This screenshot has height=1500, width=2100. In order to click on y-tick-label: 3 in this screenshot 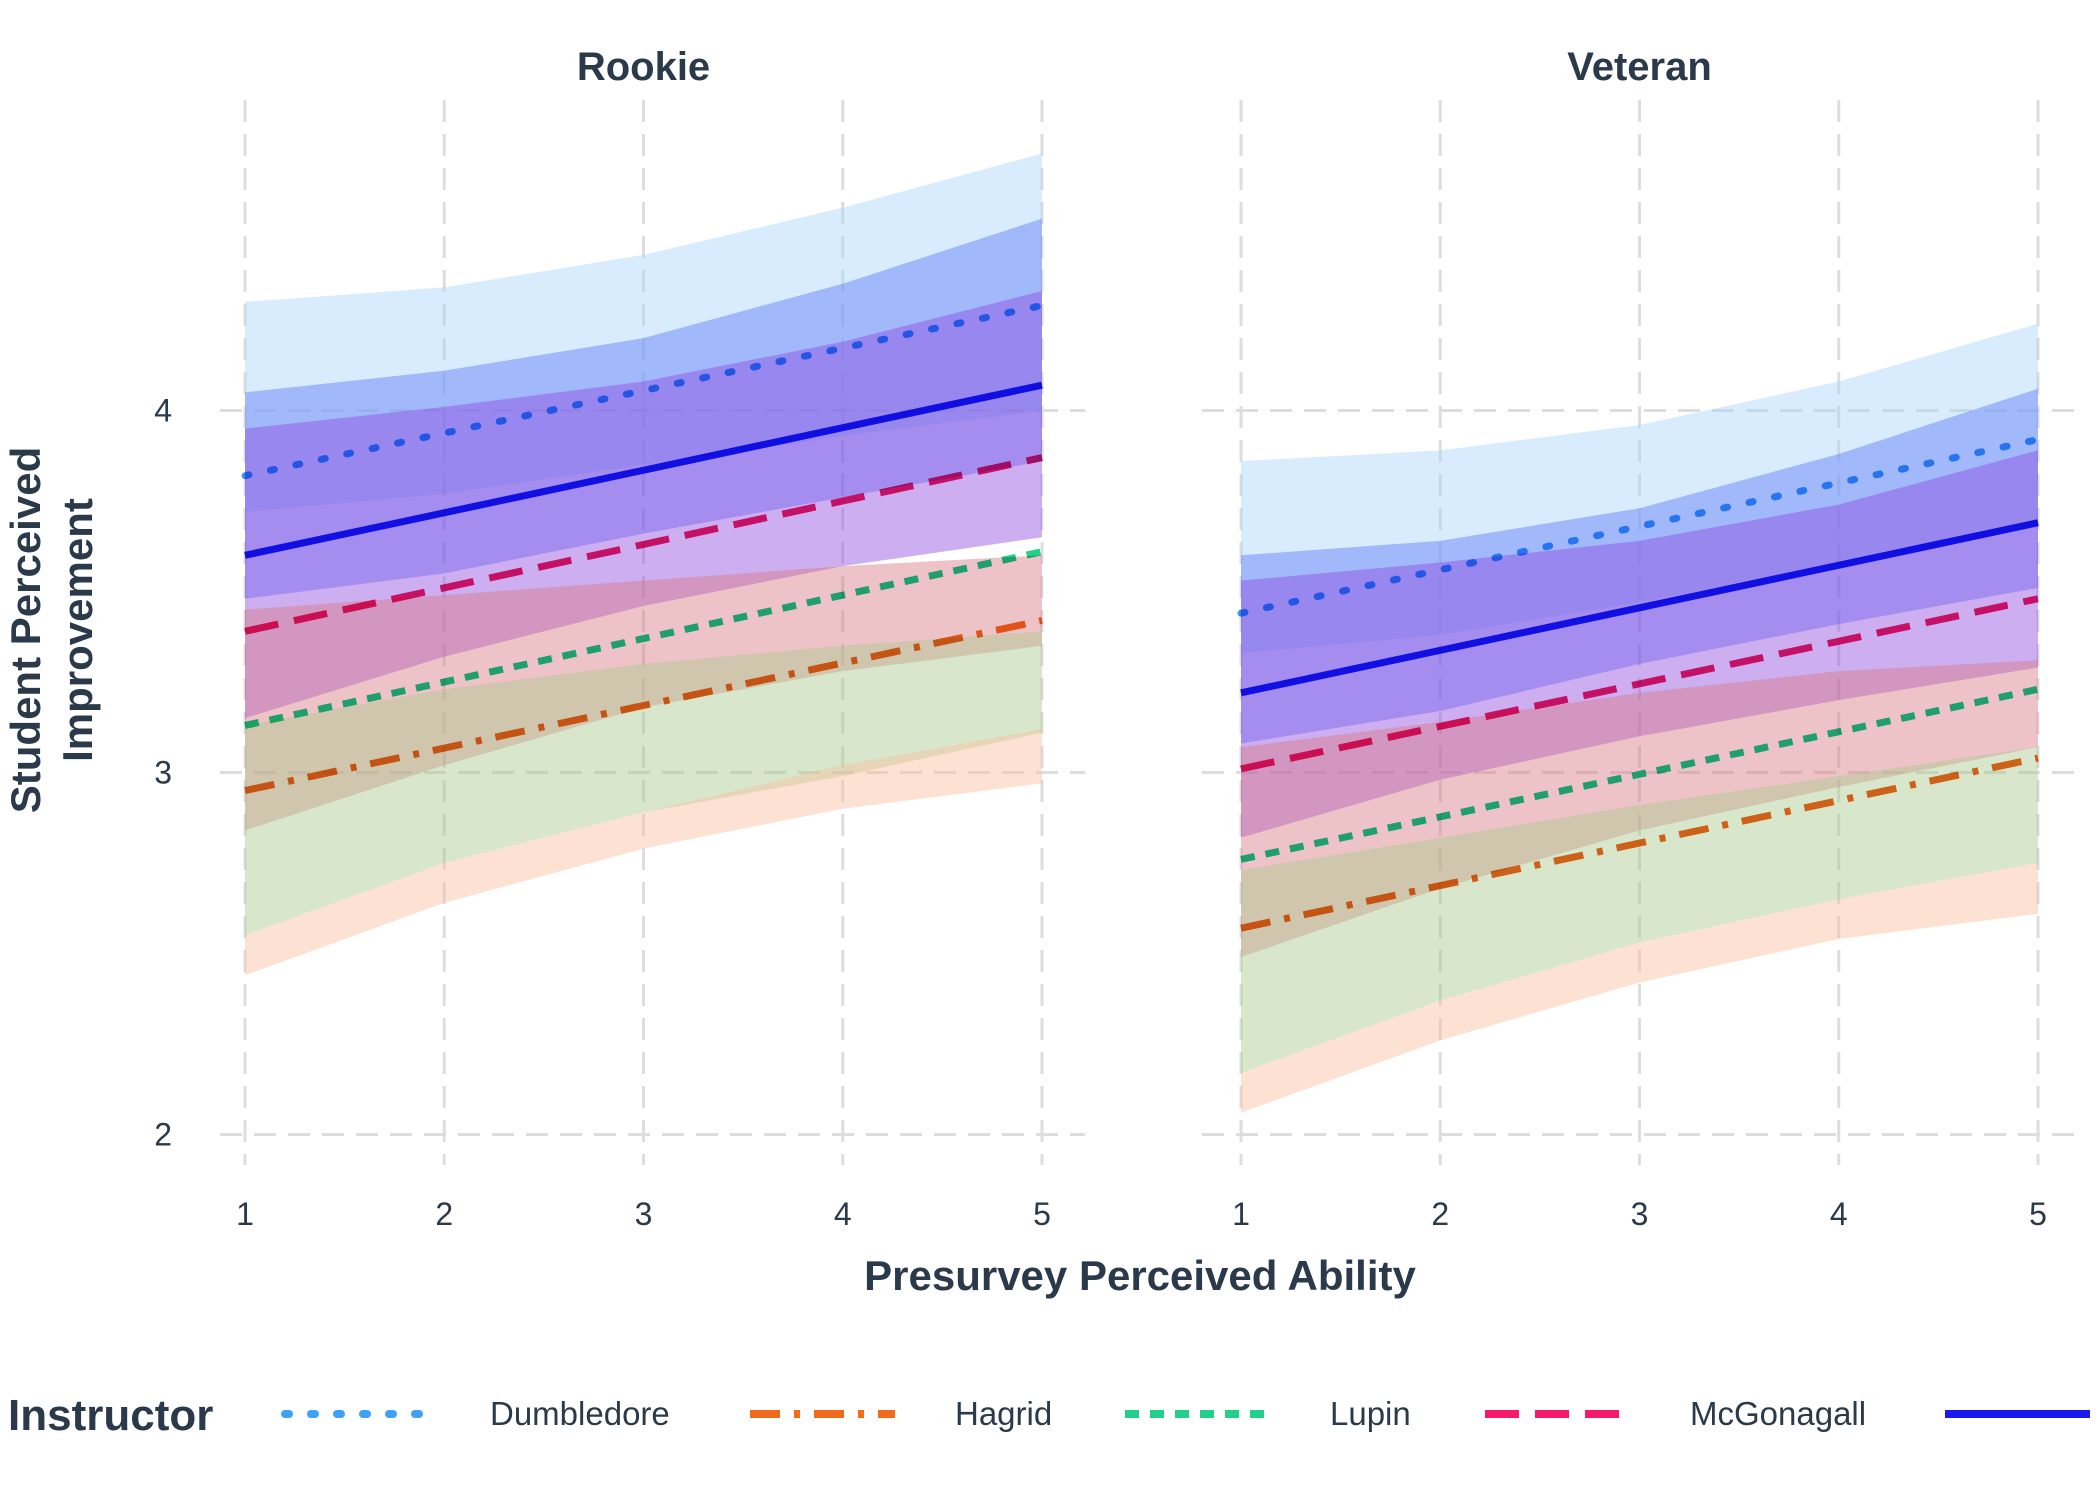, I will do `click(163, 773)`.